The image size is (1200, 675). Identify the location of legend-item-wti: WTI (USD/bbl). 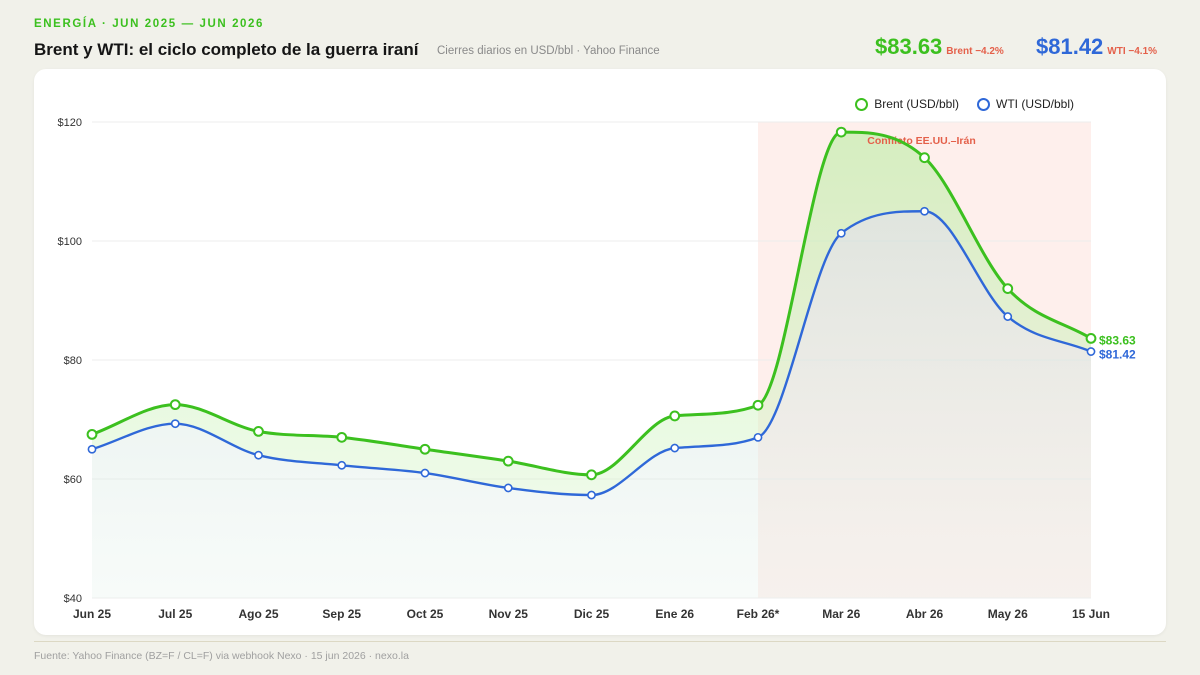
(1025, 104).